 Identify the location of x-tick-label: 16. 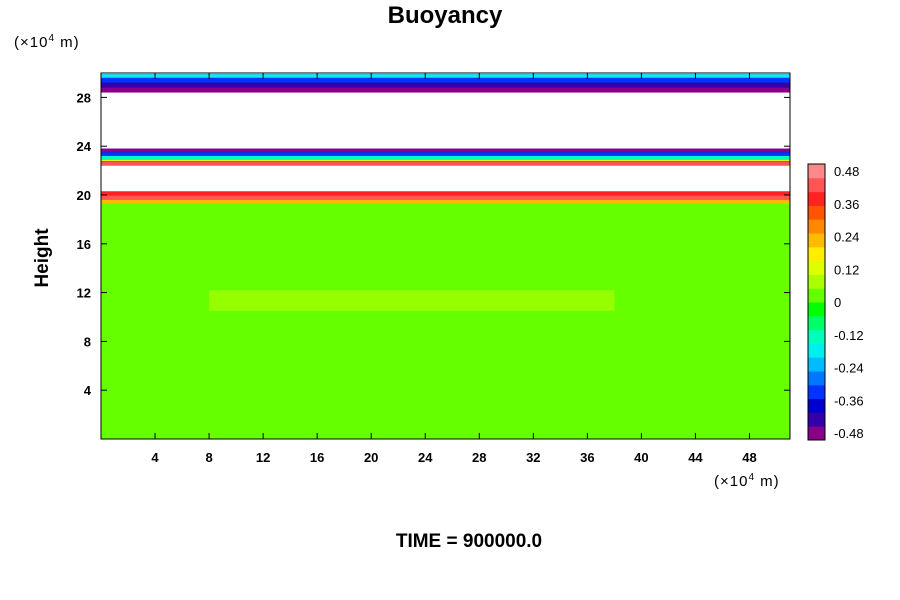
(317, 457).